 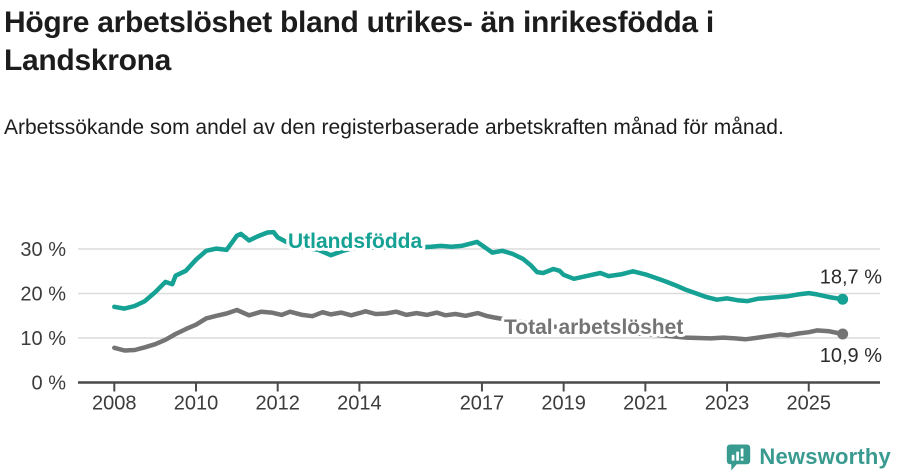 I want to click on series-total-arbetsloshet-label: Total arbetslöshet, so click(x=593, y=327).